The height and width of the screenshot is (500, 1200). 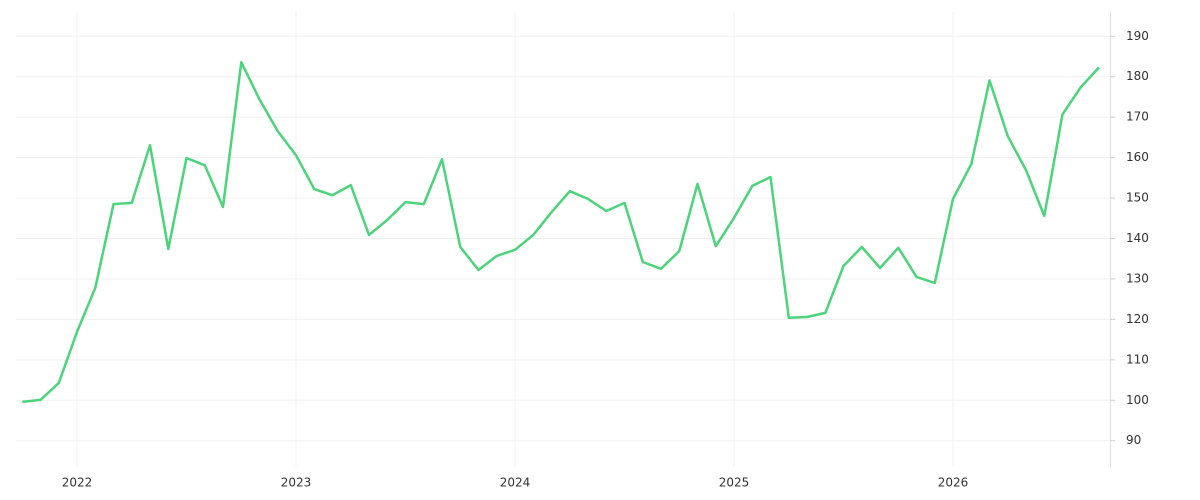 What do you see at coordinates (1137, 319) in the screenshot?
I see `y-tick-label: 120` at bounding box center [1137, 319].